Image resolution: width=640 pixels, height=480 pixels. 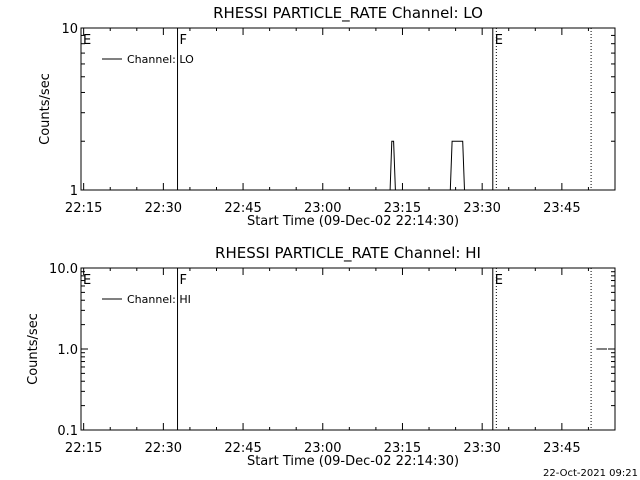 I want to click on y-tick-label: 10.0, so click(x=63, y=269).